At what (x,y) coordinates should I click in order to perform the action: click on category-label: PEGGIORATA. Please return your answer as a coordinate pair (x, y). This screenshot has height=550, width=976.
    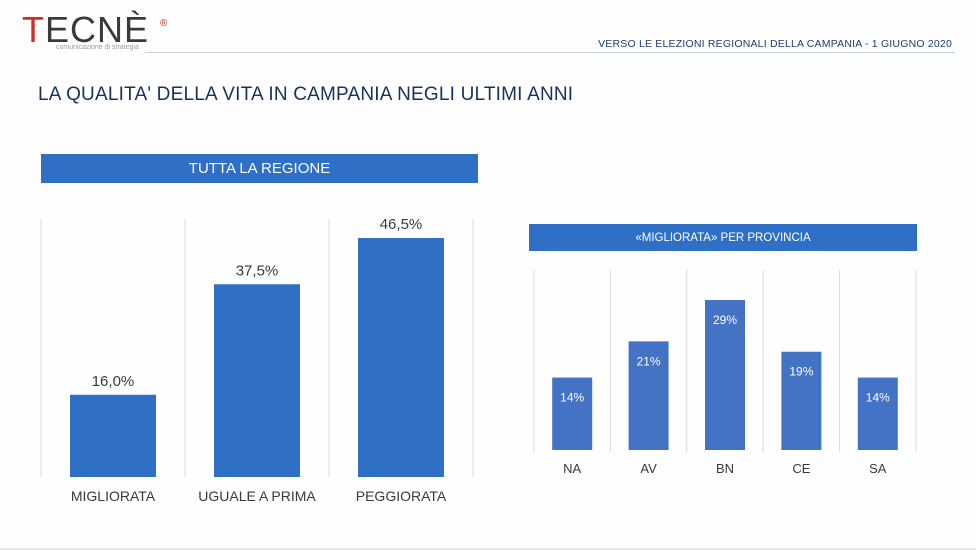
    Looking at the image, I should click on (401, 496).